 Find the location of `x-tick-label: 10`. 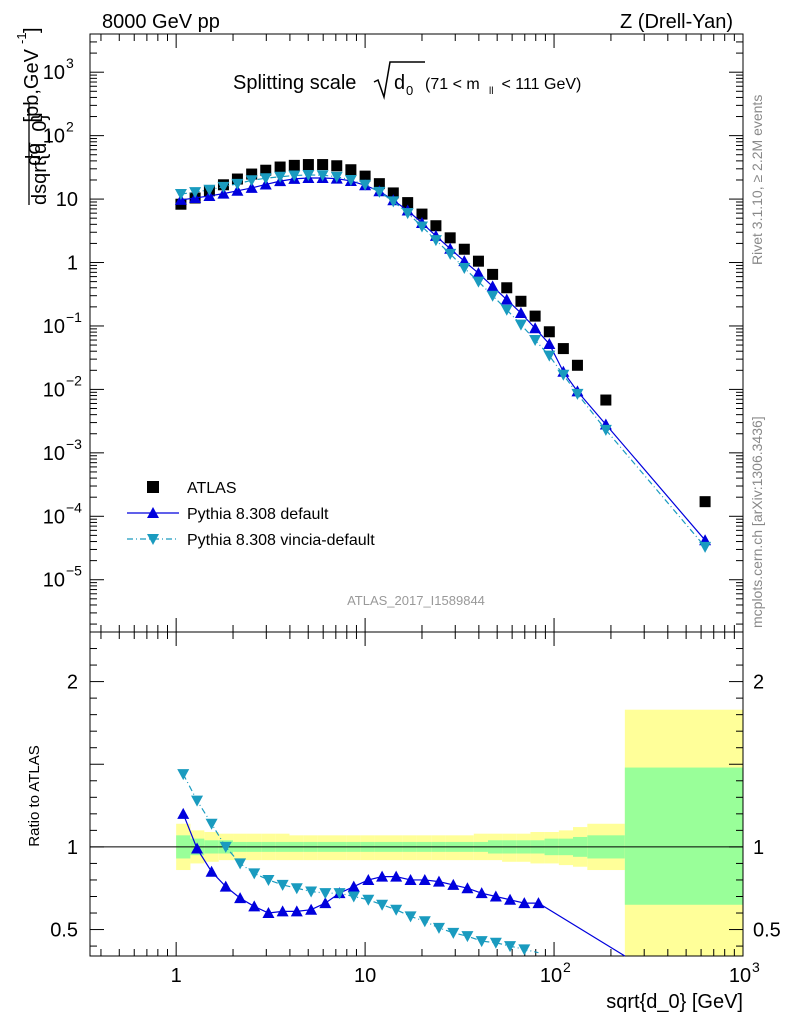

x-tick-label: 10 is located at coordinates (551, 976).